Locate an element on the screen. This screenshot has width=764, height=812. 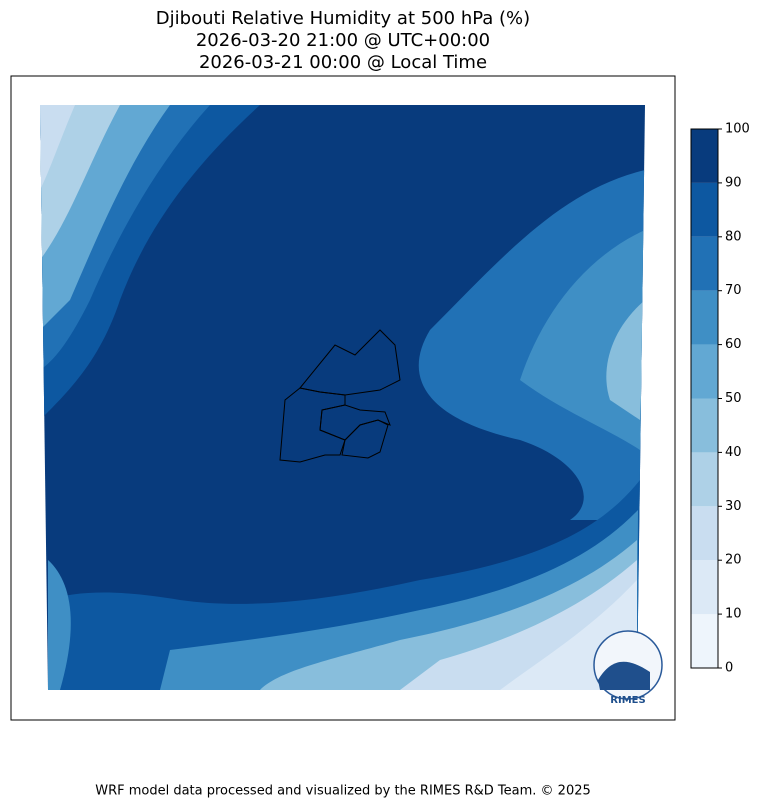
colorbar-tick-label: 40 is located at coordinates (733, 452).